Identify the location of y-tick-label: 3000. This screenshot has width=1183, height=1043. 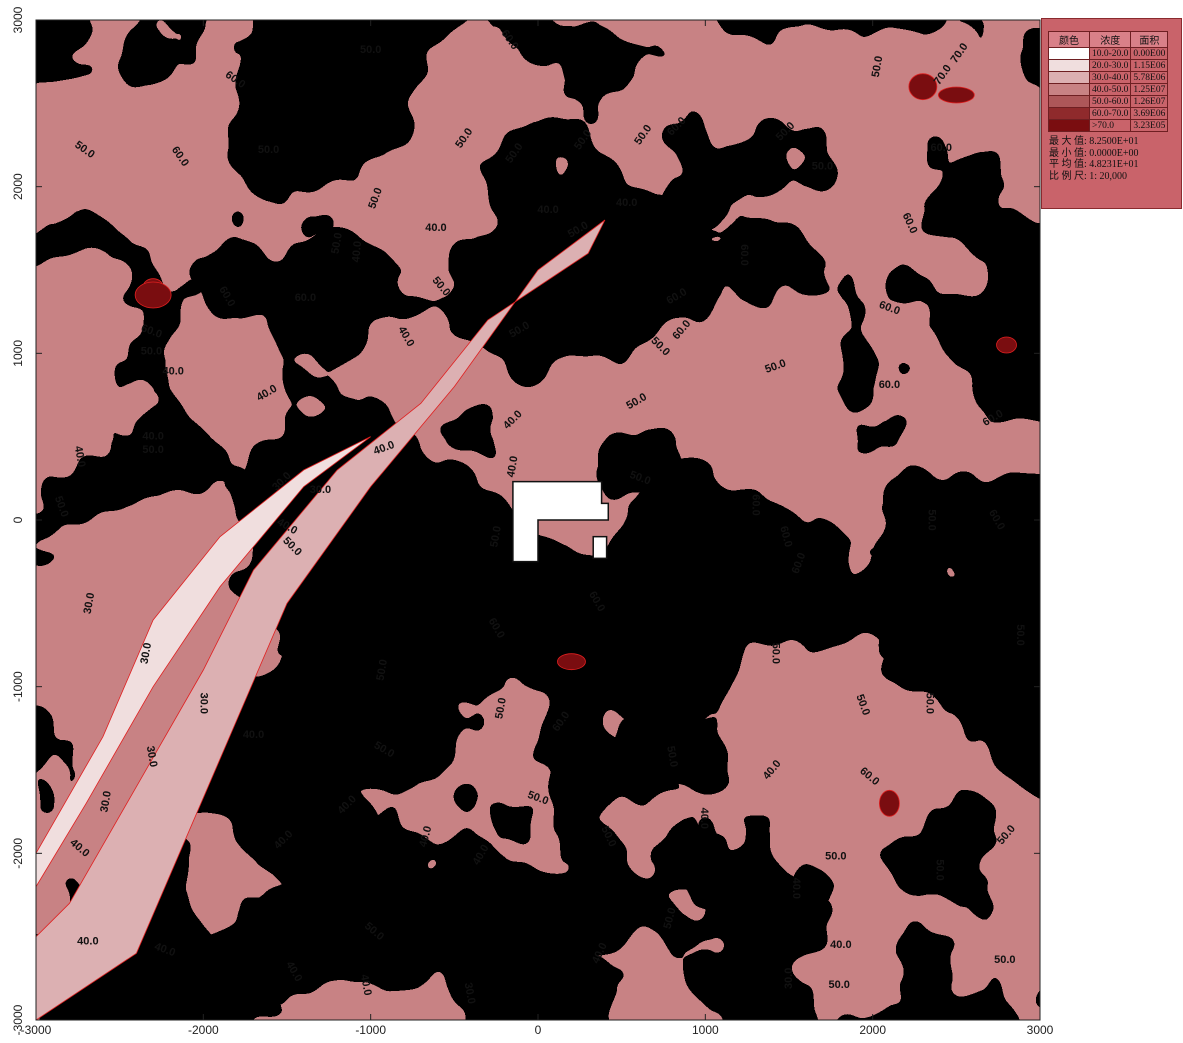
(18, 19).